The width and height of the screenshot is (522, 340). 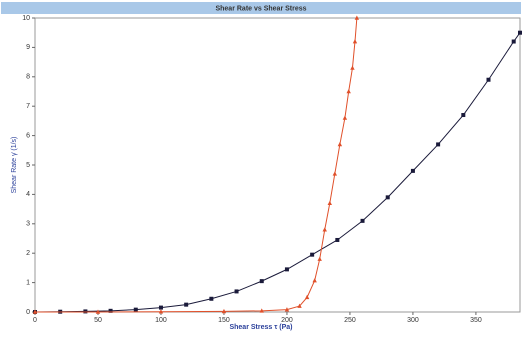 What do you see at coordinates (28, 312) in the screenshot?
I see `y-tick-label: 0` at bounding box center [28, 312].